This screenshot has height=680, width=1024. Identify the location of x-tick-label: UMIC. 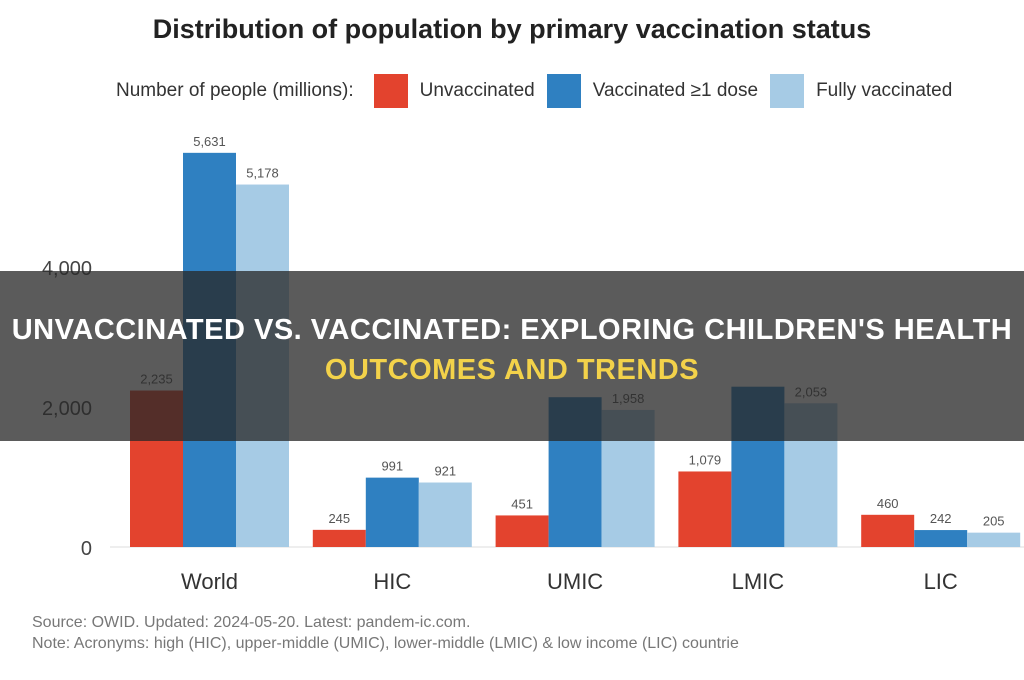
(575, 581).